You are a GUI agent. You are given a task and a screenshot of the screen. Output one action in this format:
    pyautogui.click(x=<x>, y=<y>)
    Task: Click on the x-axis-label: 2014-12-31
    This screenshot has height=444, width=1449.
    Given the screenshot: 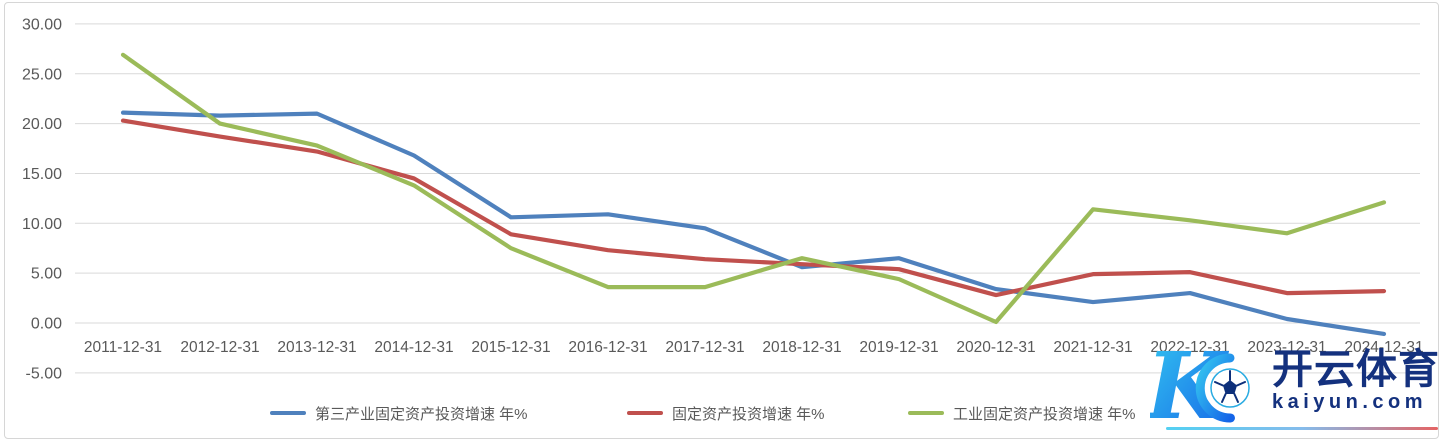 What is the action you would take?
    pyautogui.click(x=413, y=347)
    